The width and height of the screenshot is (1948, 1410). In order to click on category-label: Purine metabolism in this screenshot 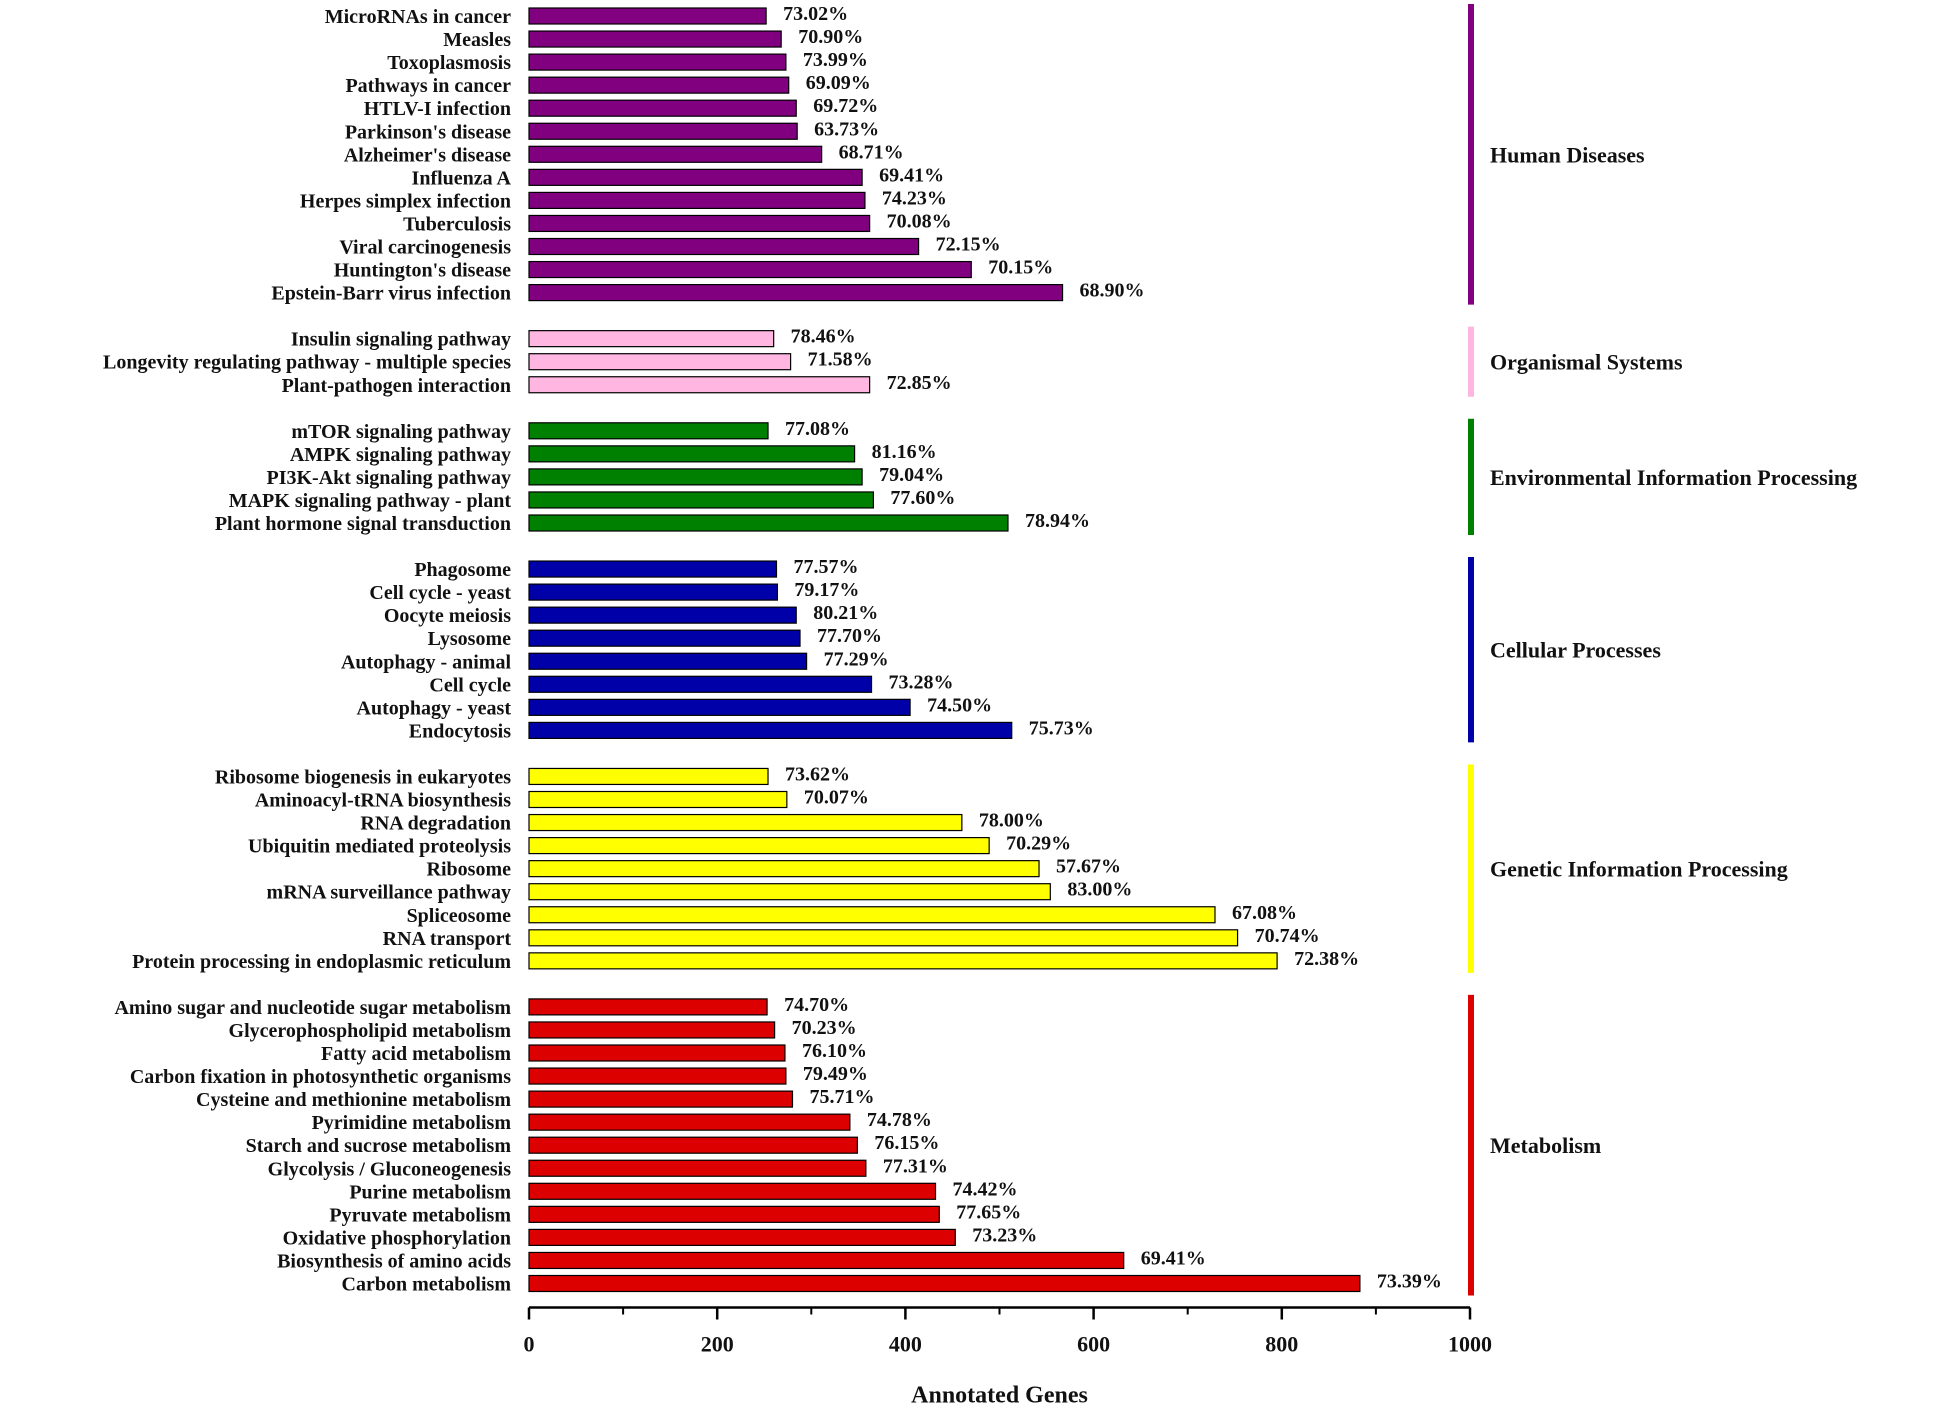, I will do `click(430, 1192)`.